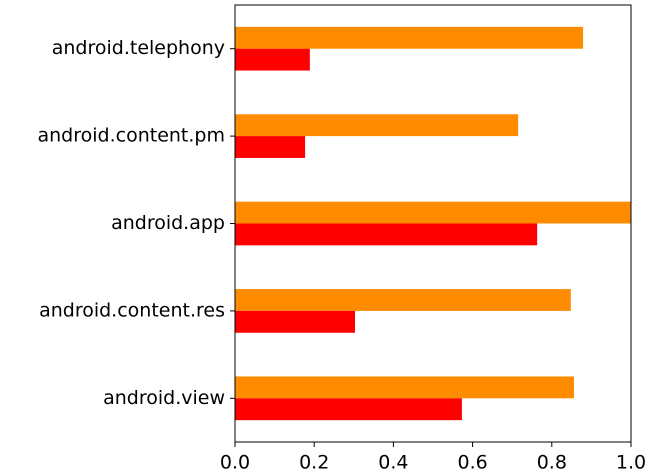  What do you see at coordinates (552, 462) in the screenshot?
I see `x-tick-label: 0.8` at bounding box center [552, 462].